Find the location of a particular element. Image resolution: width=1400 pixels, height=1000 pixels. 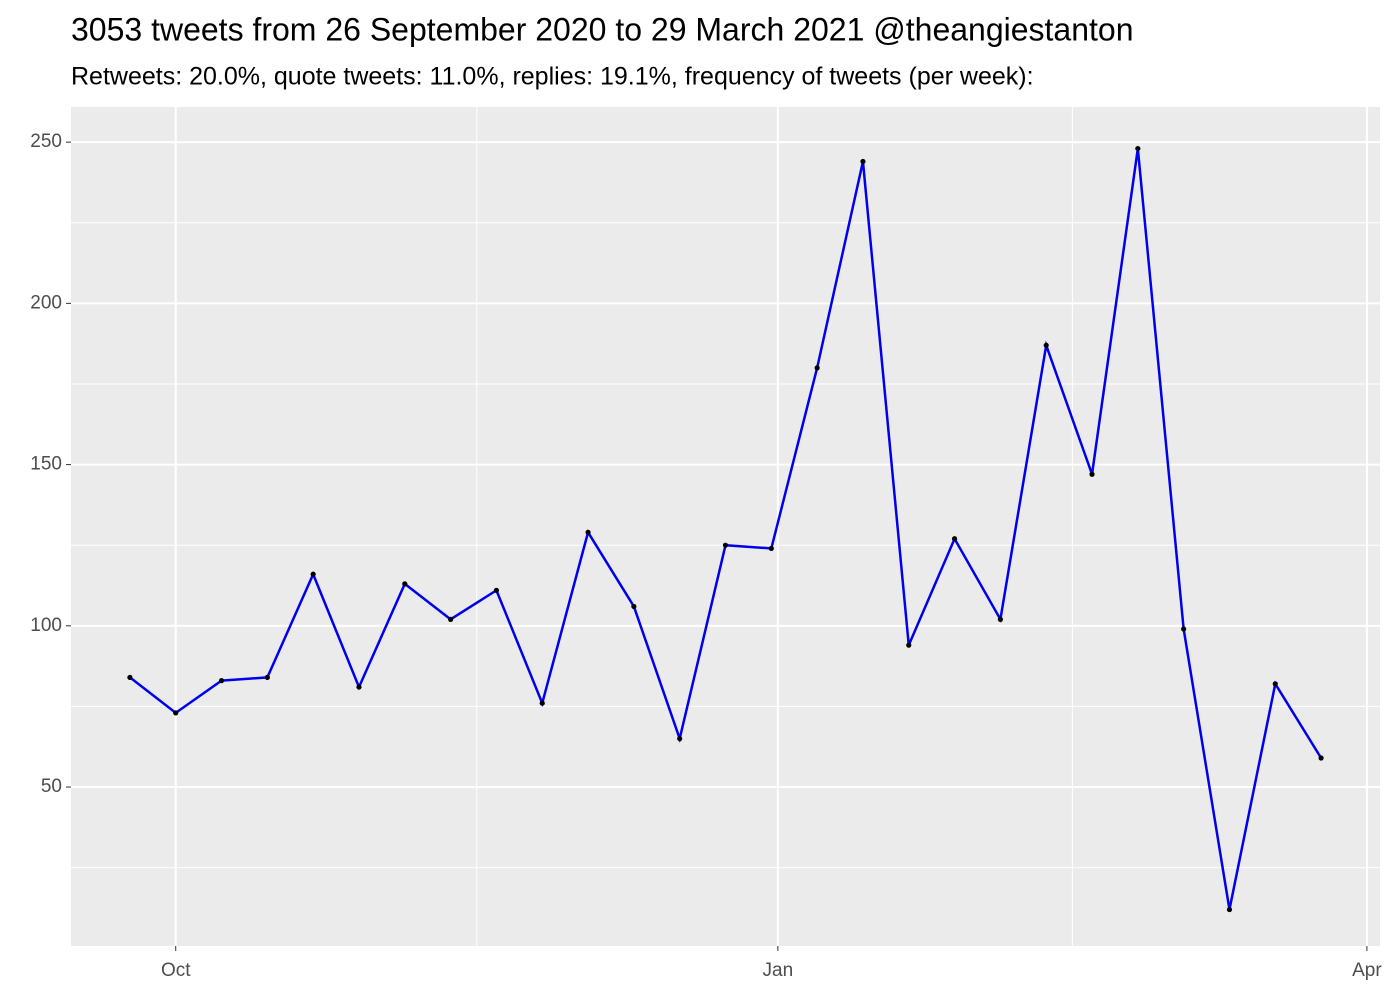

y-tick-label: 200 is located at coordinates (46, 302).